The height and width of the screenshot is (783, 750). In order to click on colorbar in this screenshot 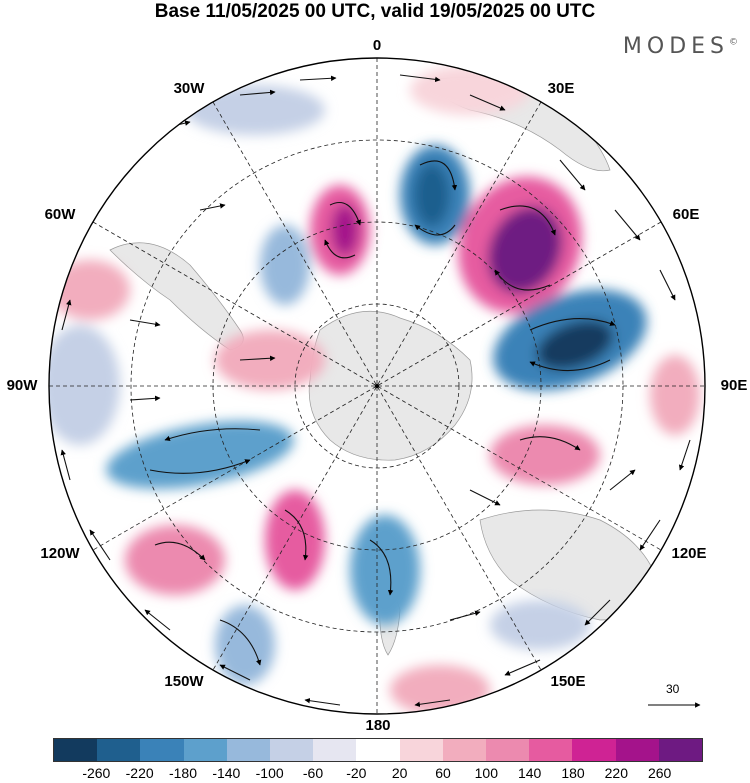, I will do `click(378, 750)`.